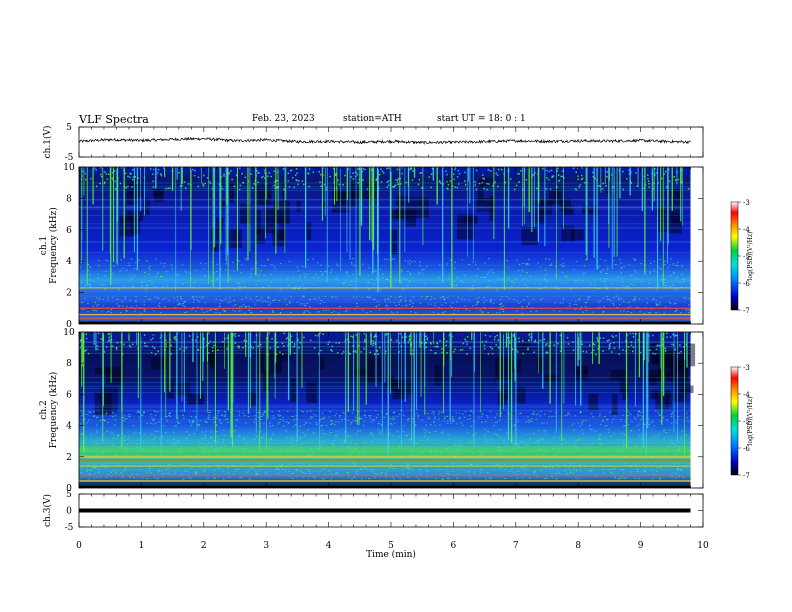 The image size is (792, 612). Describe the element at coordinates (491, 208) in the screenshot. I see `dark-patch` at that location.